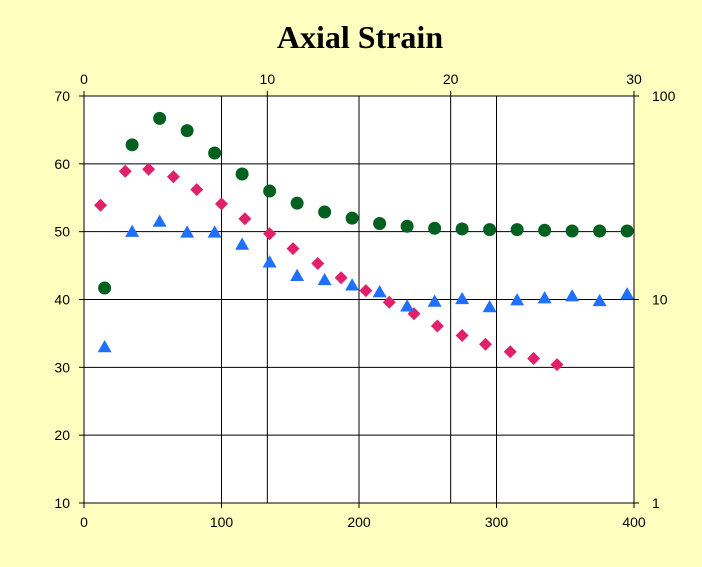 Image resolution: width=702 pixels, height=567 pixels. Describe the element at coordinates (62, 367) in the screenshot. I see `y-left-tick-label: 30` at that location.